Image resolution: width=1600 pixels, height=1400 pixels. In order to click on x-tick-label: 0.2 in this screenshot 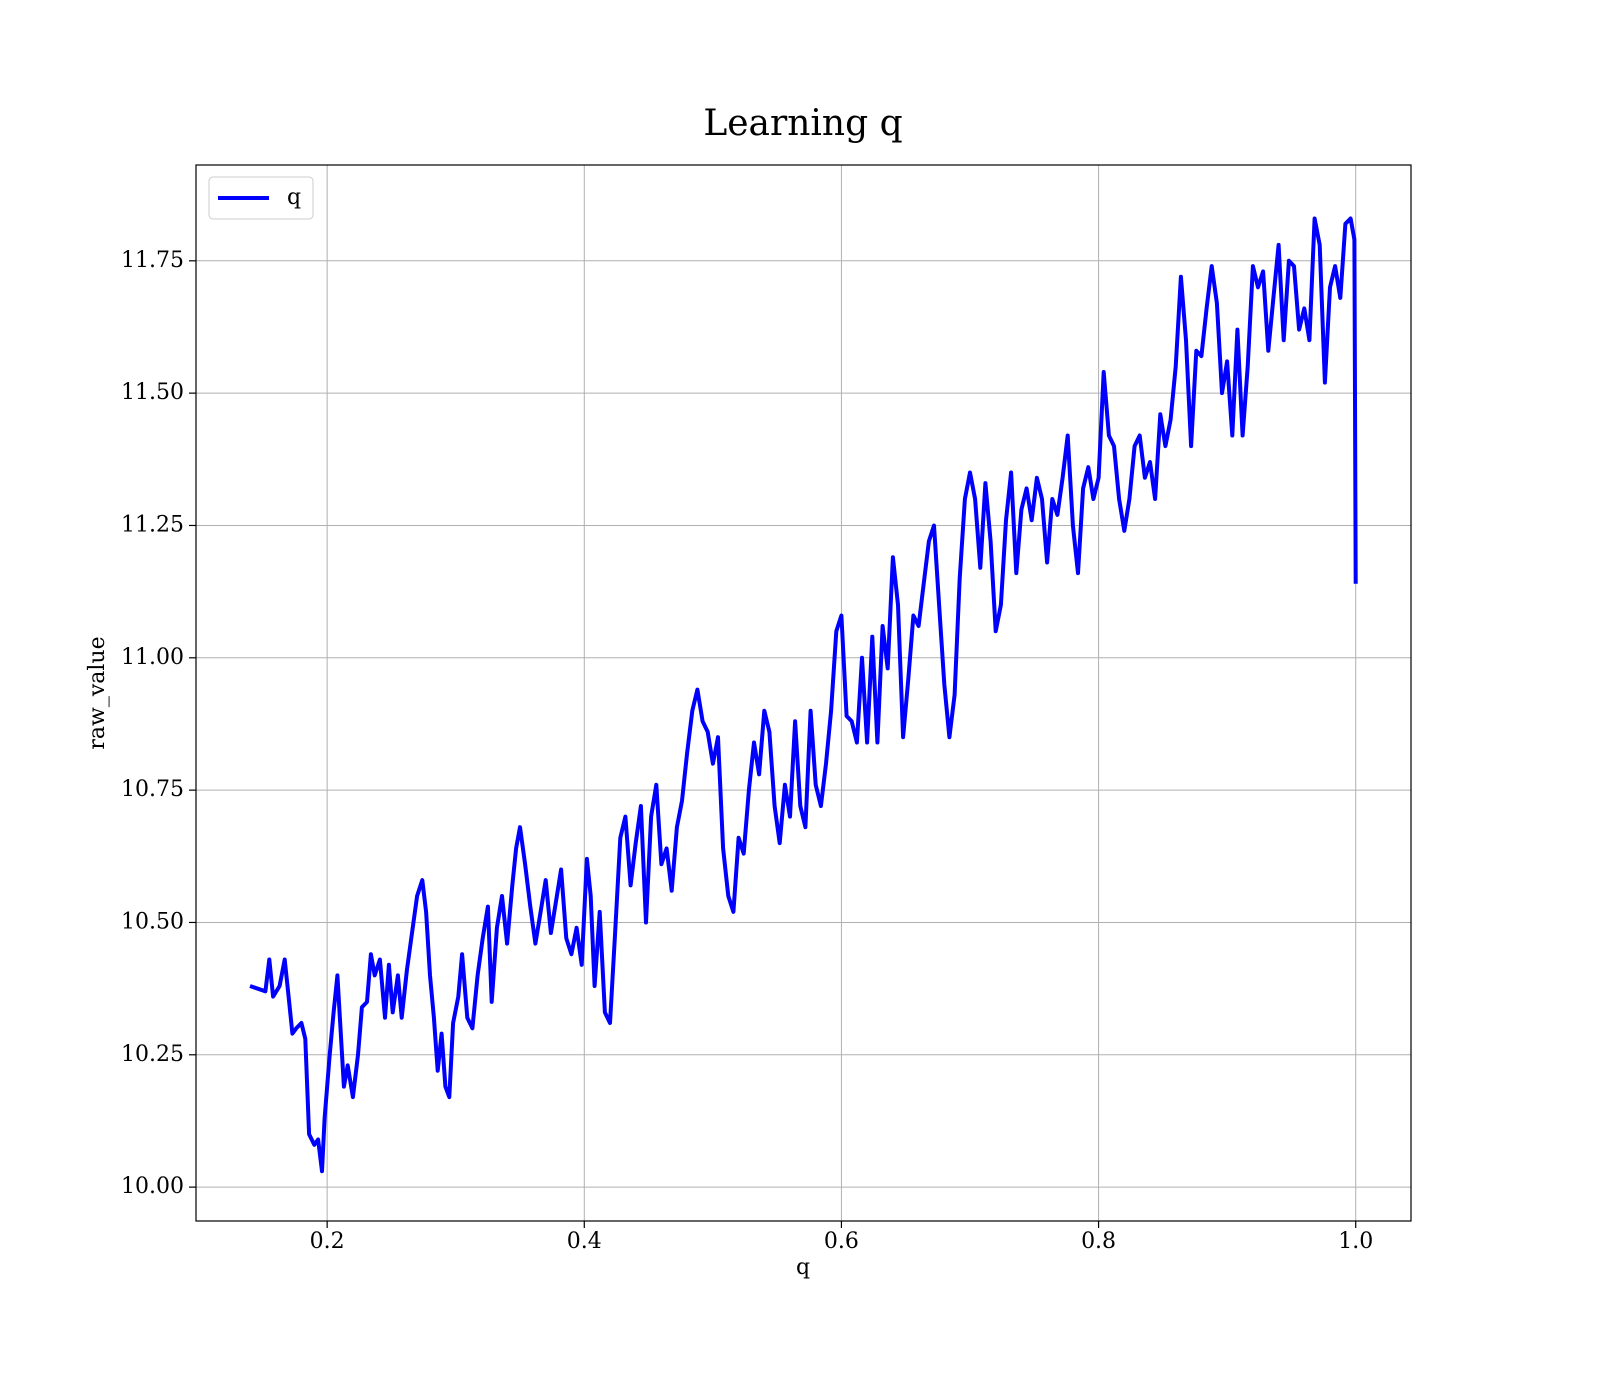, I will do `click(327, 1241)`.